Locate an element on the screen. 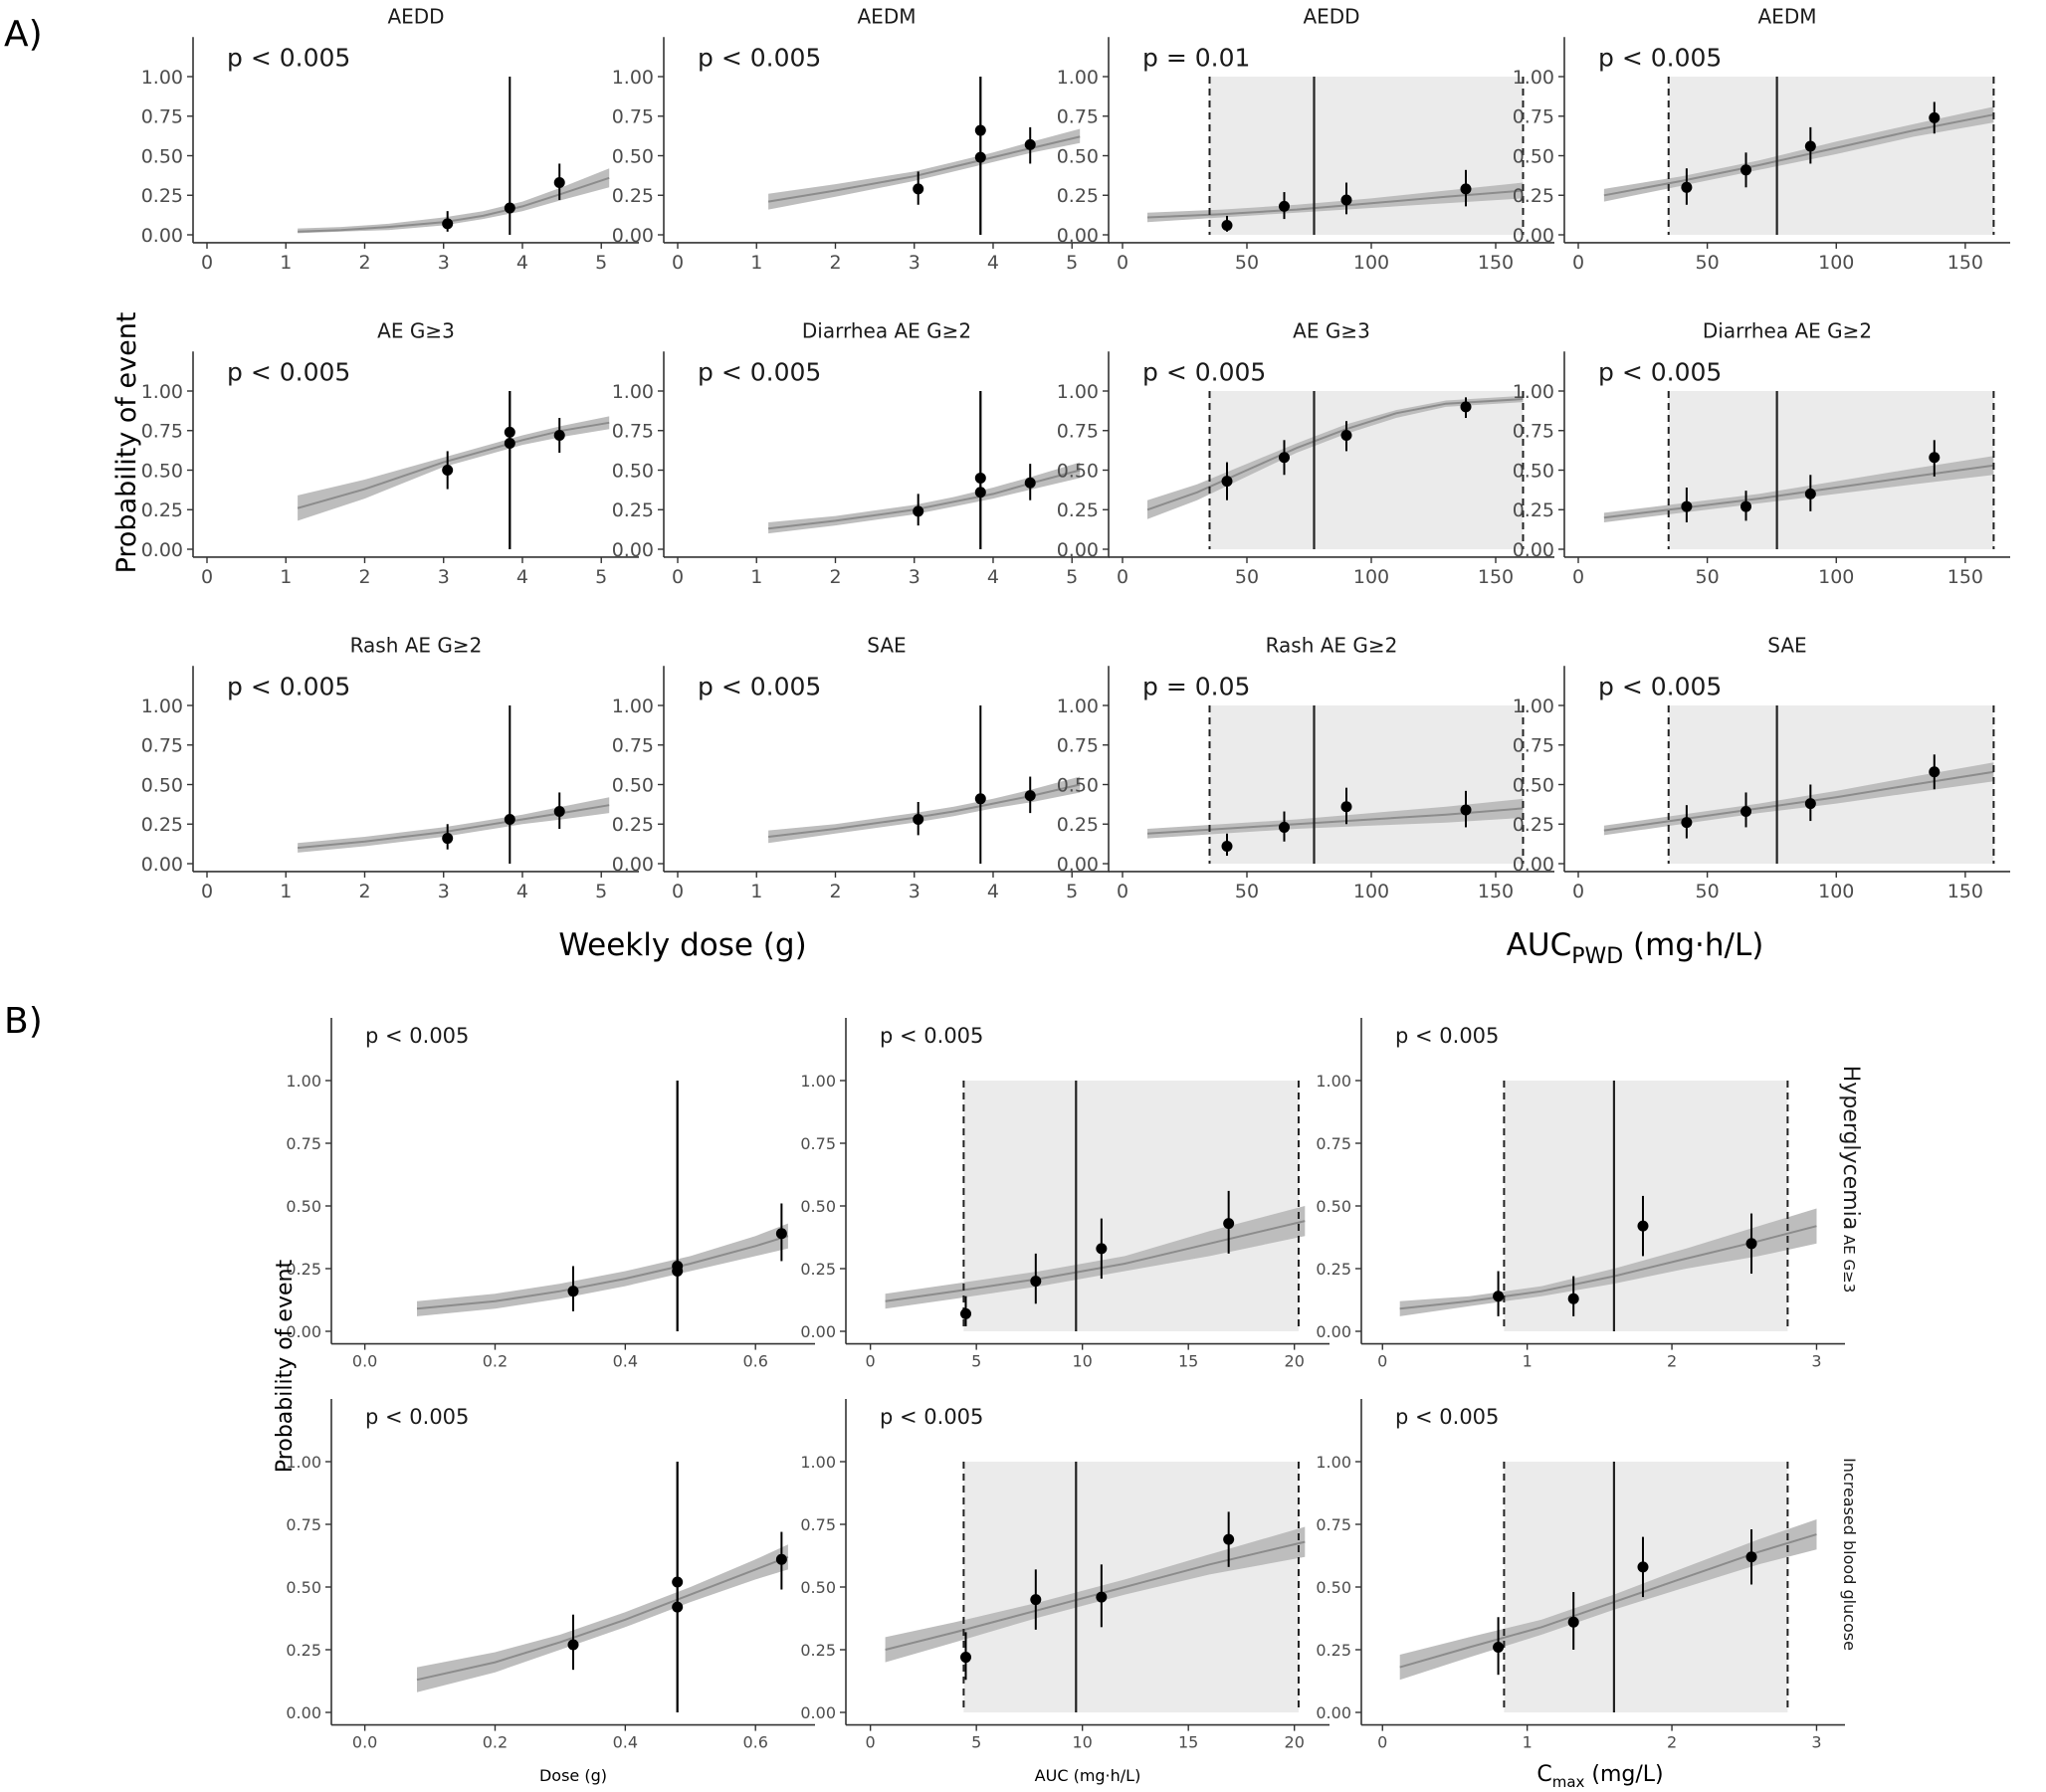 This screenshot has width=2046, height=1792. x-tick-label: 0.6 is located at coordinates (754, 1361).